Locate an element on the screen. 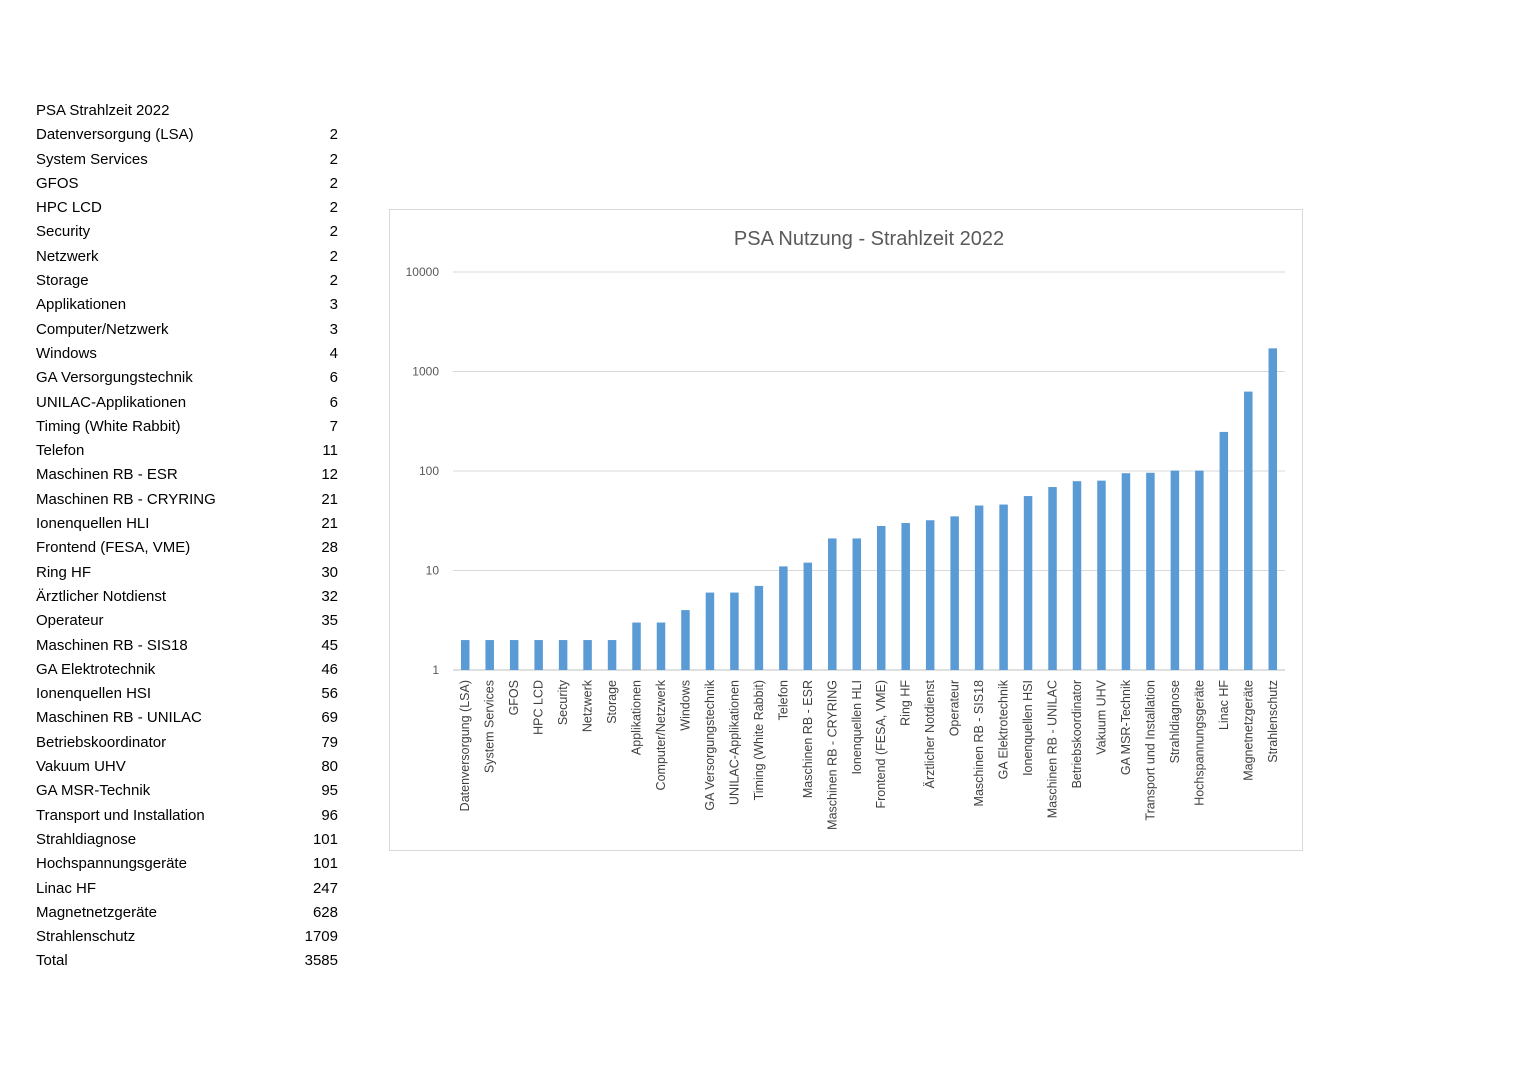  row-label: Total is located at coordinates (52, 961).